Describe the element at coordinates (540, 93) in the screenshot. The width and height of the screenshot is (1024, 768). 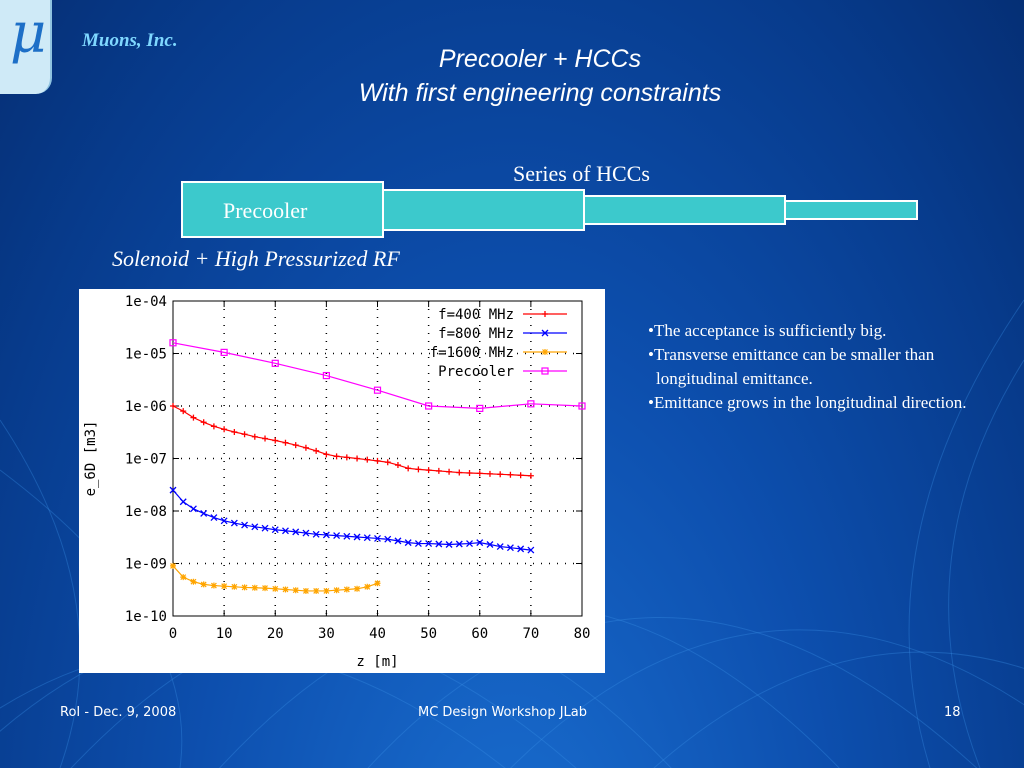
I see `slide-subtitle: With first engineering constraints` at that location.